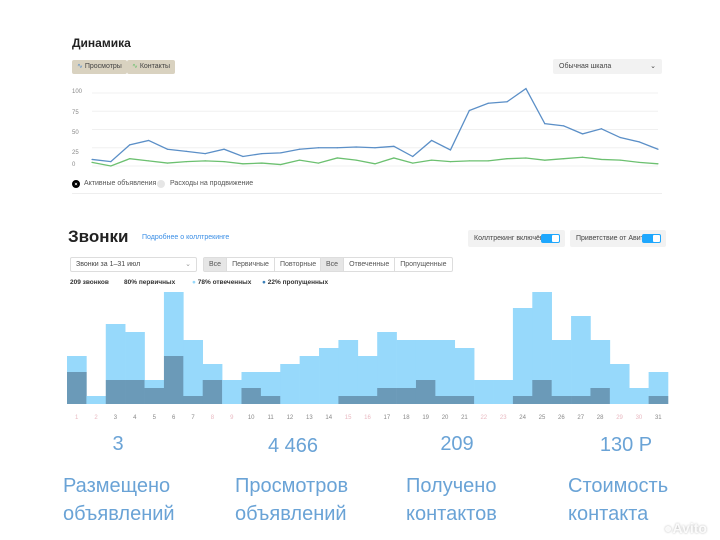  What do you see at coordinates (99, 67) in the screenshot?
I see `legend-views-button: ∿ Просмотры` at bounding box center [99, 67].